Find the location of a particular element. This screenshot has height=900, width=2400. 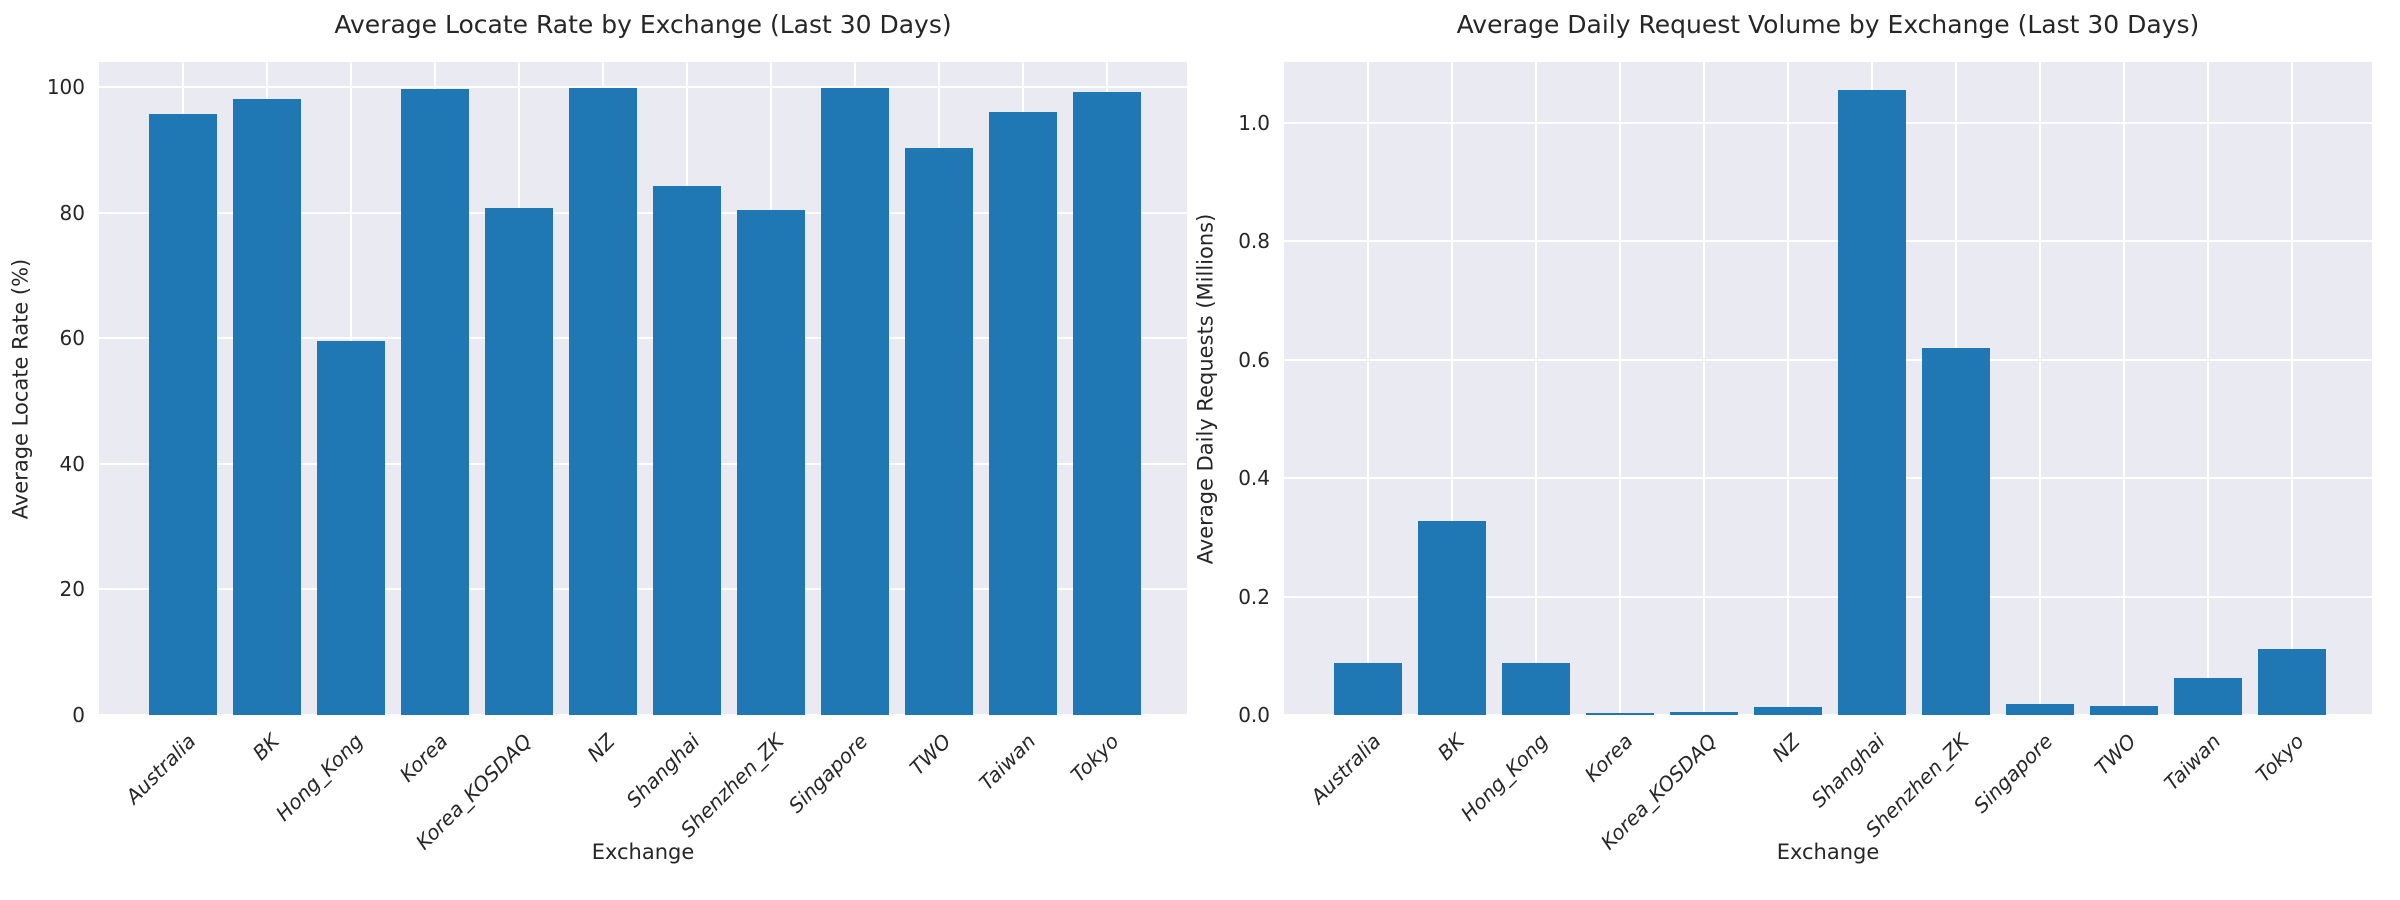

y-axis-label: Average Locate Rate (%) is located at coordinates (20, 388).